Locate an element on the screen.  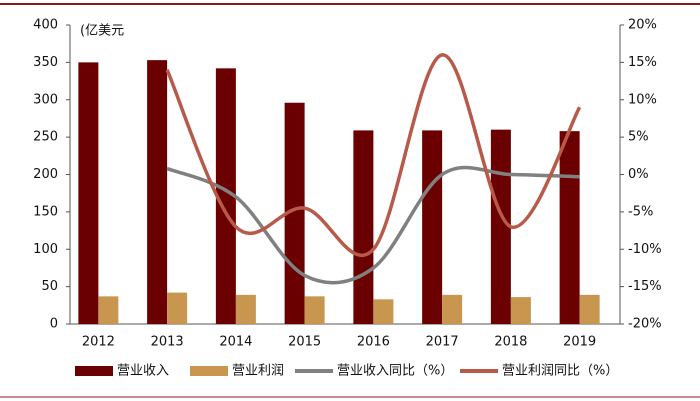
y-tick-label: 350 is located at coordinates (45, 62).